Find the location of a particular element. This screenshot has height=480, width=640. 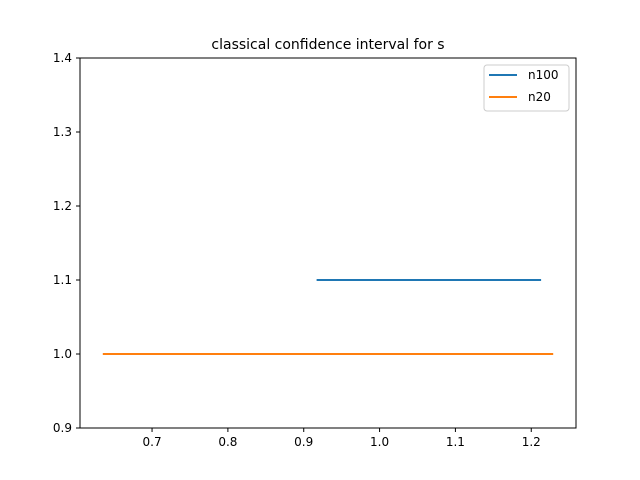

x-axis: 0.7 0.8 0.9 1.0 1.1 1.2 is located at coordinates (342, 438).